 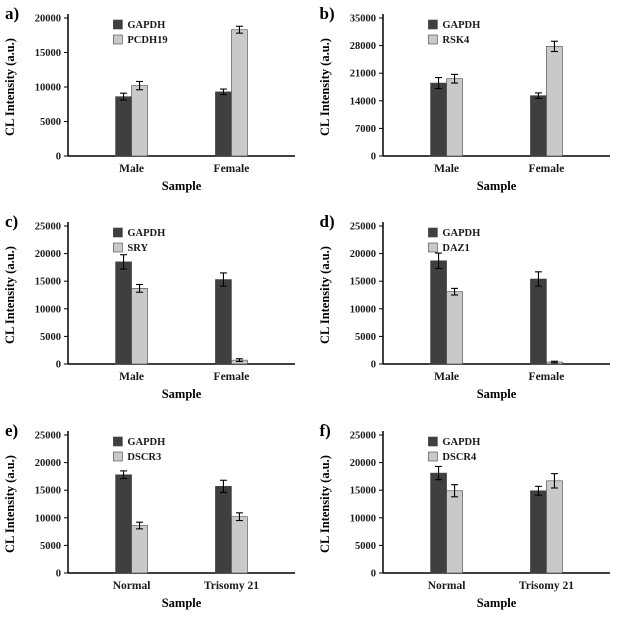 I want to click on bar-DAZ1-Male, so click(x=454, y=328).